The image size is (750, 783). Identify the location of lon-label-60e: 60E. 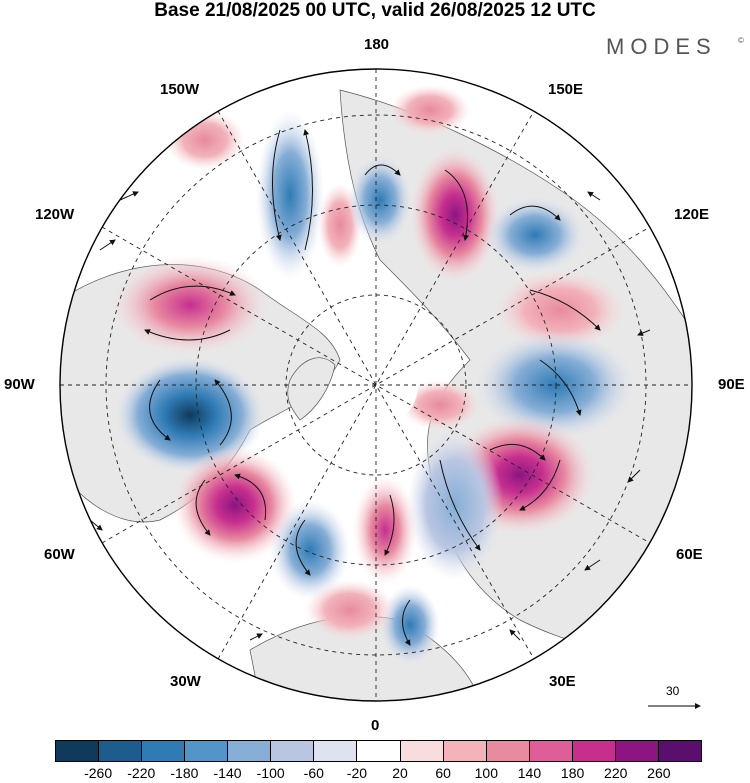
(689, 554).